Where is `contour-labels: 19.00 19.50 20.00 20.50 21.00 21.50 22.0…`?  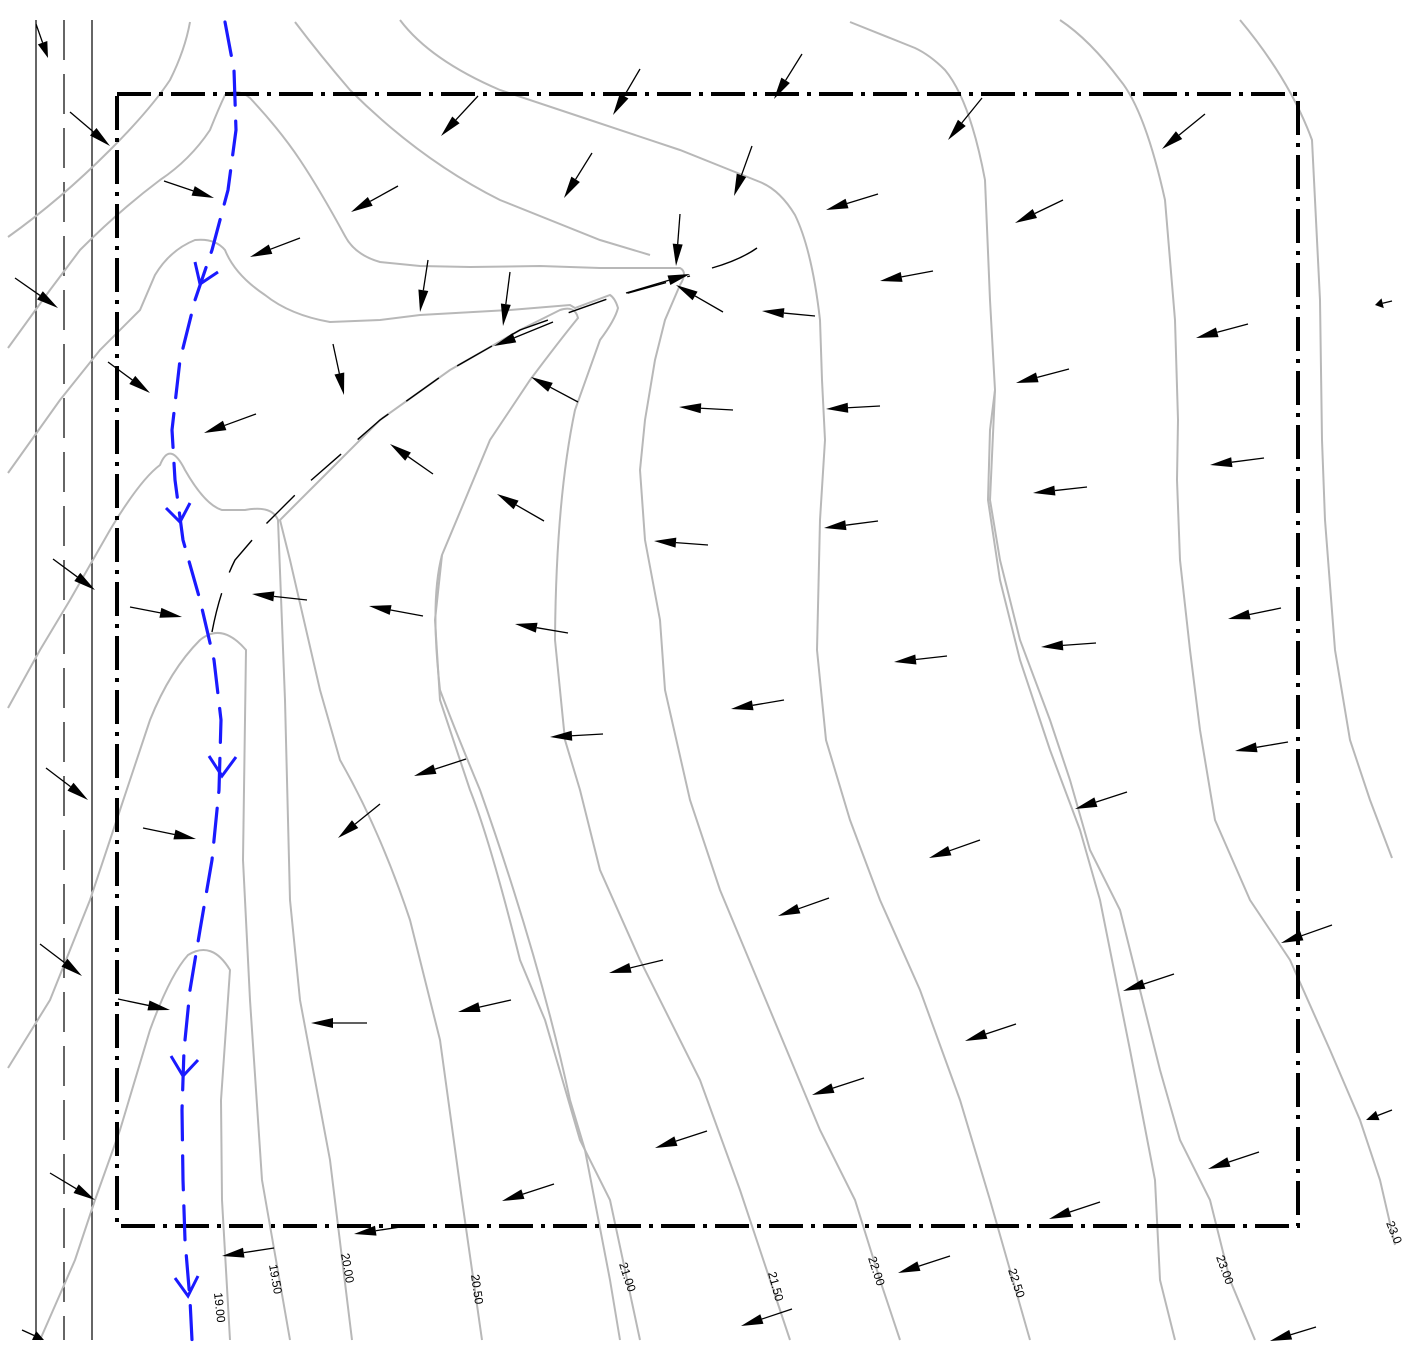 contour-labels: 19.00 19.50 20.00 20.50 21.00 21.50 22.0… is located at coordinates (808, 1271).